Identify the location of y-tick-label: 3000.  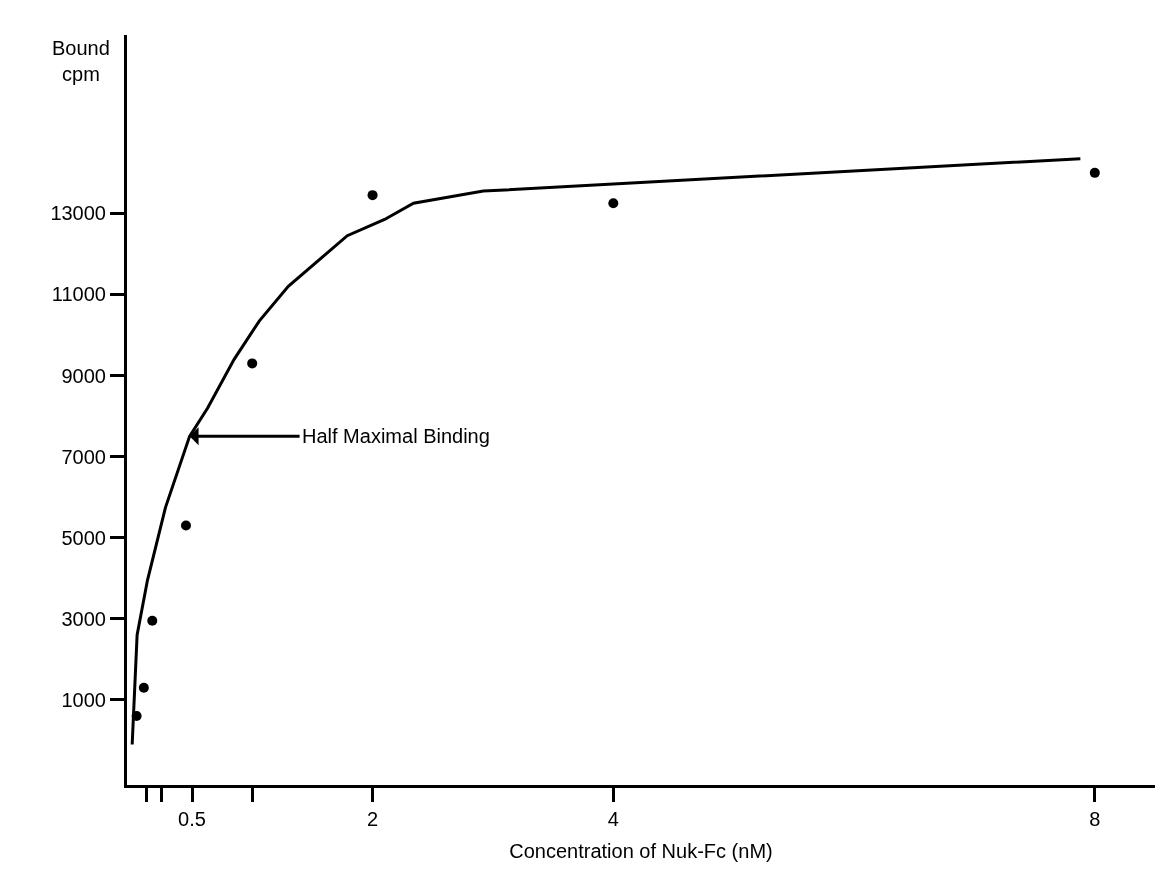
(83, 618).